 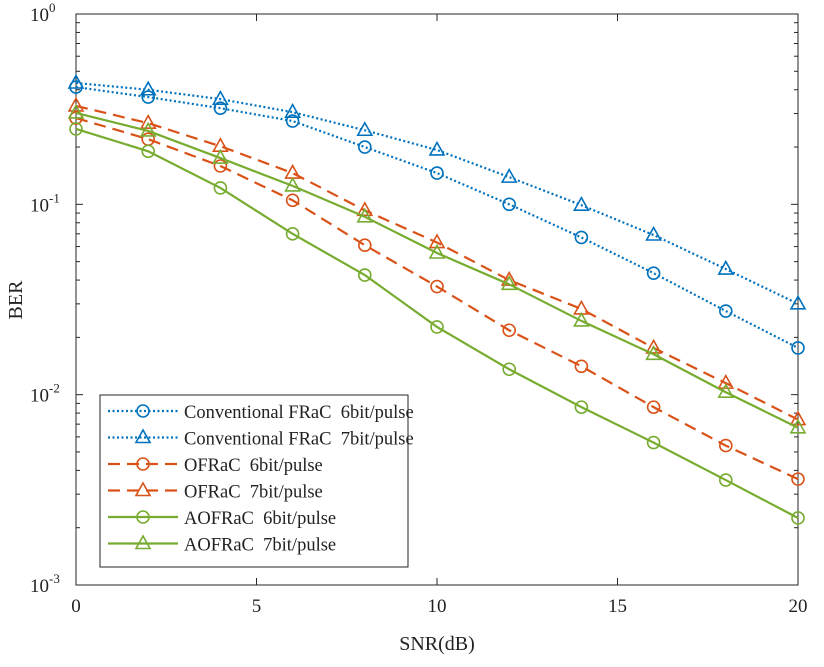 What do you see at coordinates (798, 606) in the screenshot?
I see `x-tick-label: 20` at bounding box center [798, 606].